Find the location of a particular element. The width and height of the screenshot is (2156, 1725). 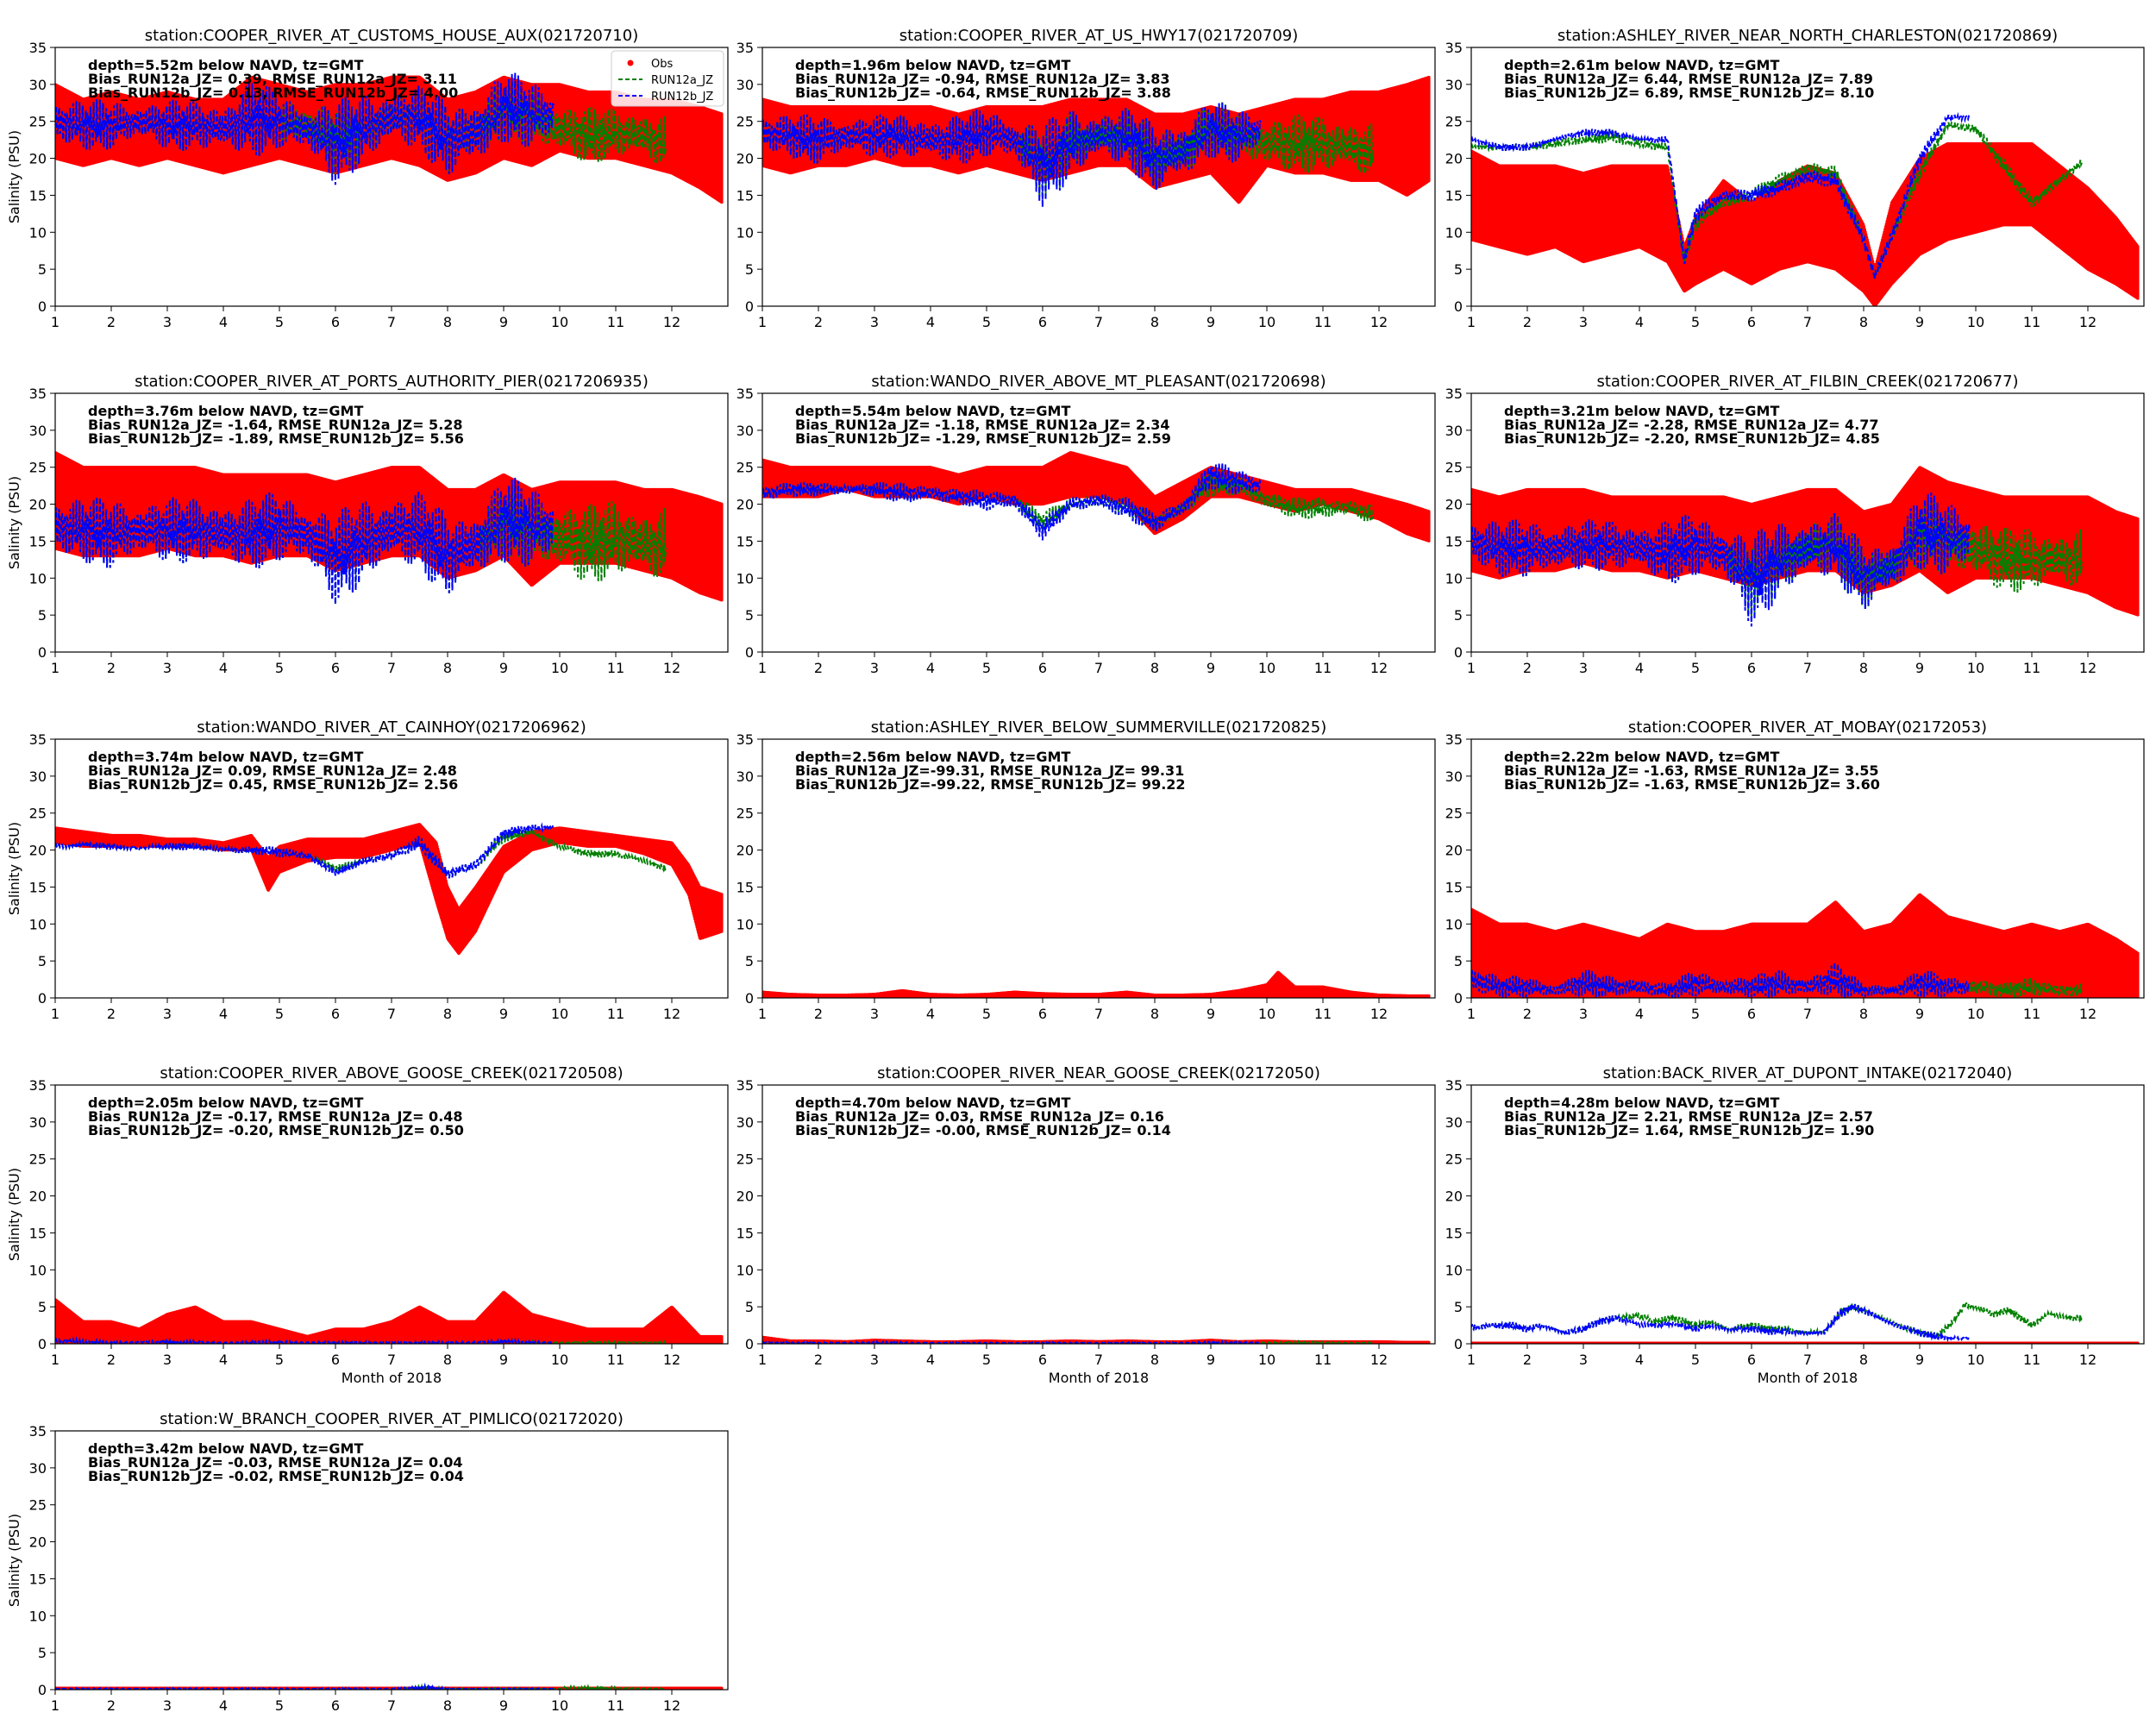

stats-line: depth=2.61m below NAVD, tz=GMT is located at coordinates (1641, 65).